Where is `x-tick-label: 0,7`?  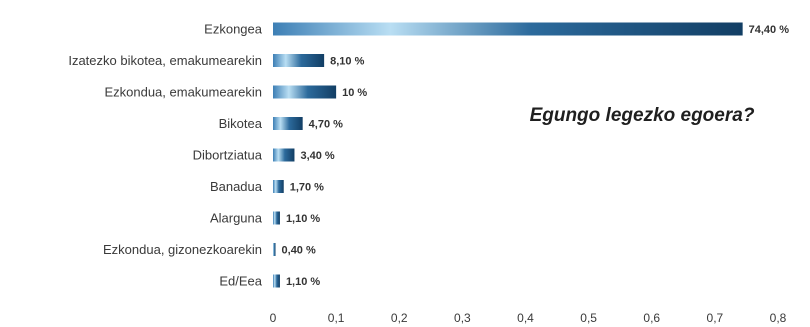 x-tick-label: 0,7 is located at coordinates (715, 318).